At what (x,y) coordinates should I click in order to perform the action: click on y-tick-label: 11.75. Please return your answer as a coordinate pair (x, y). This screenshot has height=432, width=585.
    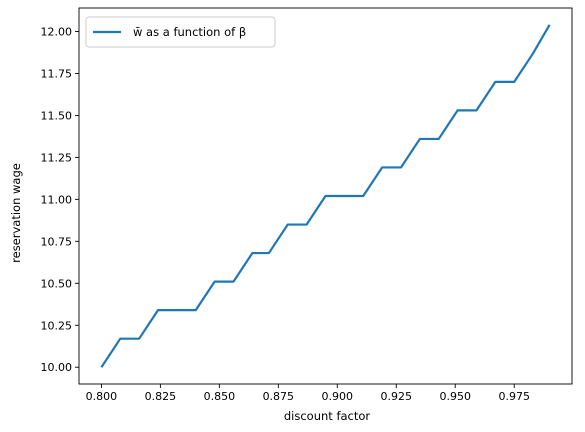
    Looking at the image, I should click on (57, 73).